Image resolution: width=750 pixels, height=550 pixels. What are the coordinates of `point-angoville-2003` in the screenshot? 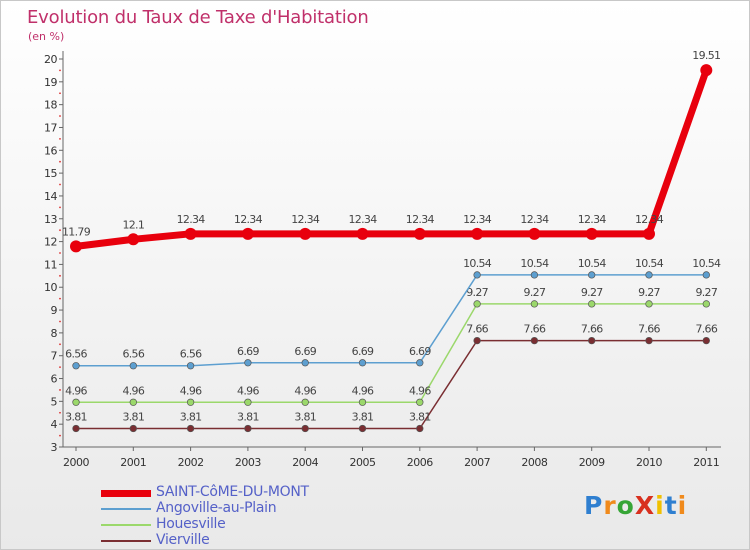 It's located at (248, 363).